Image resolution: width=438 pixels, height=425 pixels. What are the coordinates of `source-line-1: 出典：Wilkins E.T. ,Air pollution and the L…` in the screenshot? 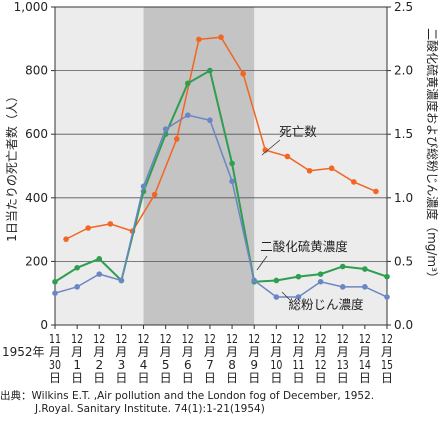 It's located at (187, 396).